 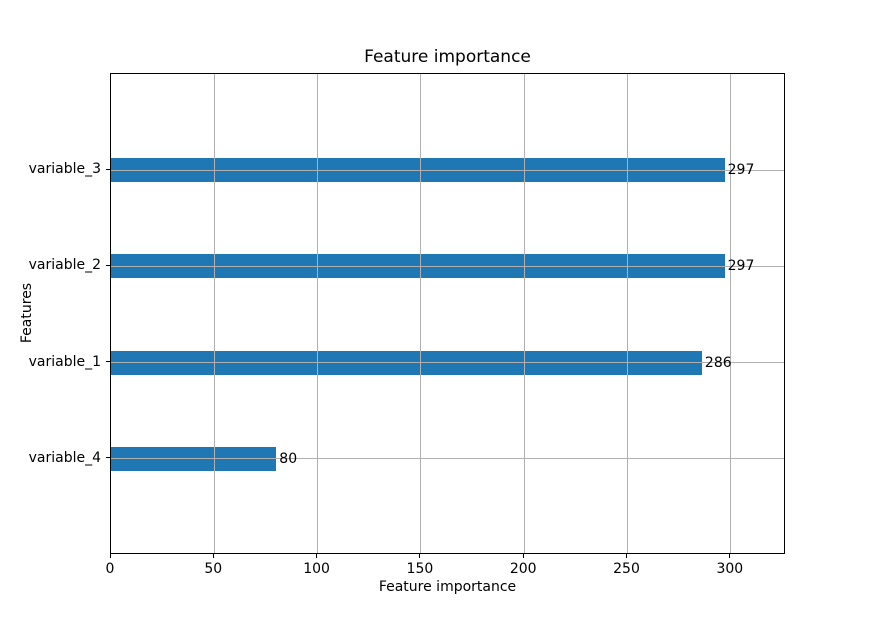 What do you see at coordinates (64, 361) in the screenshot?
I see `y-tick-label-variable_1: variable_1` at bounding box center [64, 361].